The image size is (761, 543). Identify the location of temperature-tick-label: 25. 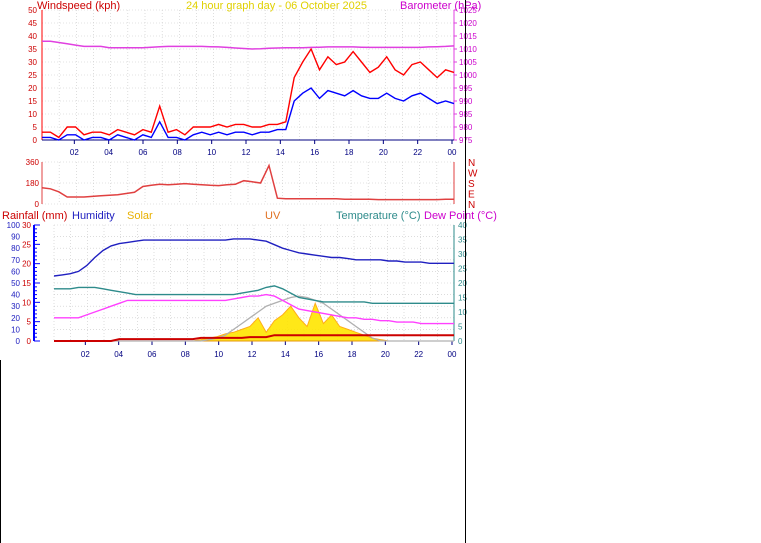
(462, 269).